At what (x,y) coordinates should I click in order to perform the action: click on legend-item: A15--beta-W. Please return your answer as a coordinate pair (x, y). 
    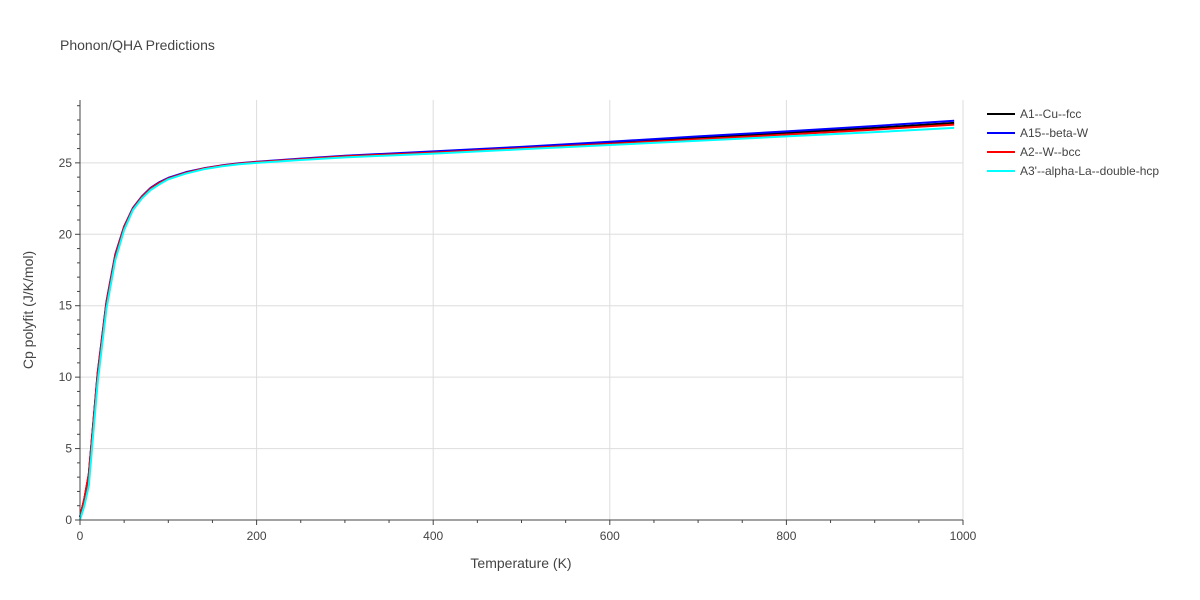
    Looking at the image, I should click on (1038, 133).